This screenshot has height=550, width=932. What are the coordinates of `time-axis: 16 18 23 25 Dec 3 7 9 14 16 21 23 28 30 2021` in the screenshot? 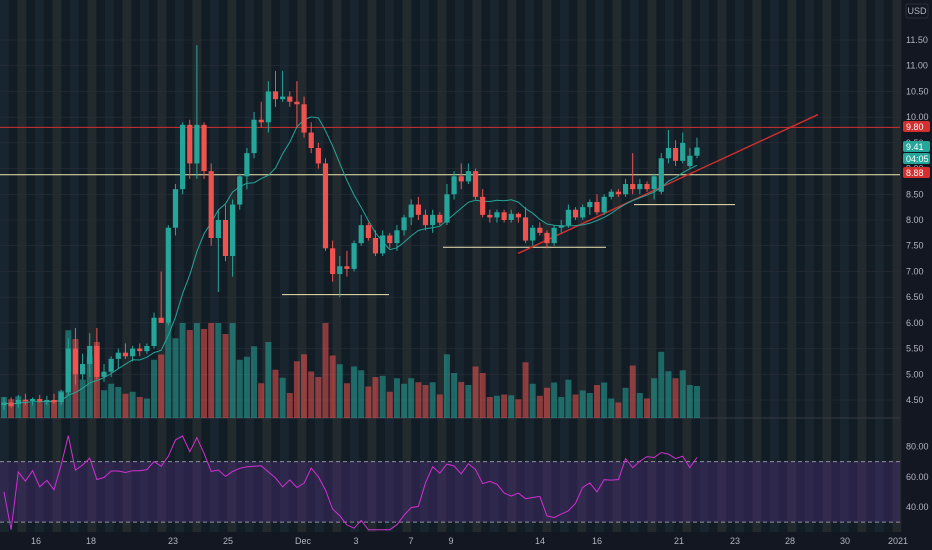 It's located at (469, 541).